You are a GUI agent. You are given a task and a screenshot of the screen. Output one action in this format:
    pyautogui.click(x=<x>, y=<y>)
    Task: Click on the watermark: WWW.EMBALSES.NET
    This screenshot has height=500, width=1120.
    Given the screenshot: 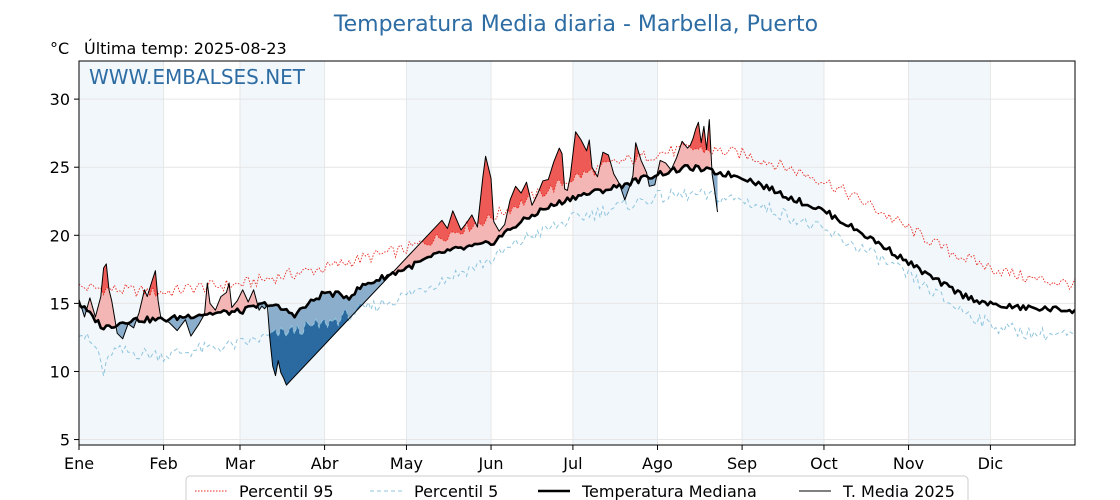 What is the action you would take?
    pyautogui.click(x=197, y=77)
    